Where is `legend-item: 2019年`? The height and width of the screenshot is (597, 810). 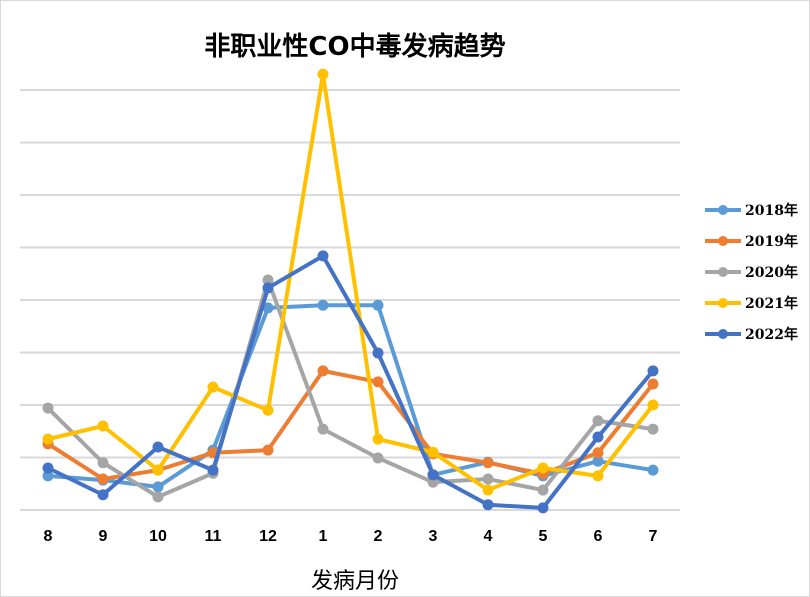 legend-item: 2019年 is located at coordinates (751, 240).